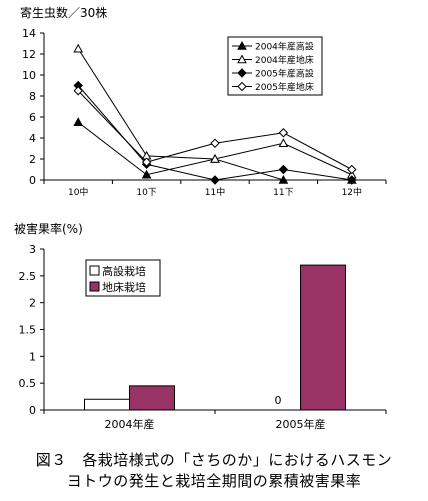 This screenshot has height=501, width=428. Describe the element at coordinates (32, 303) in the screenshot. I see `chart2-y-tick-label: 2` at that location.